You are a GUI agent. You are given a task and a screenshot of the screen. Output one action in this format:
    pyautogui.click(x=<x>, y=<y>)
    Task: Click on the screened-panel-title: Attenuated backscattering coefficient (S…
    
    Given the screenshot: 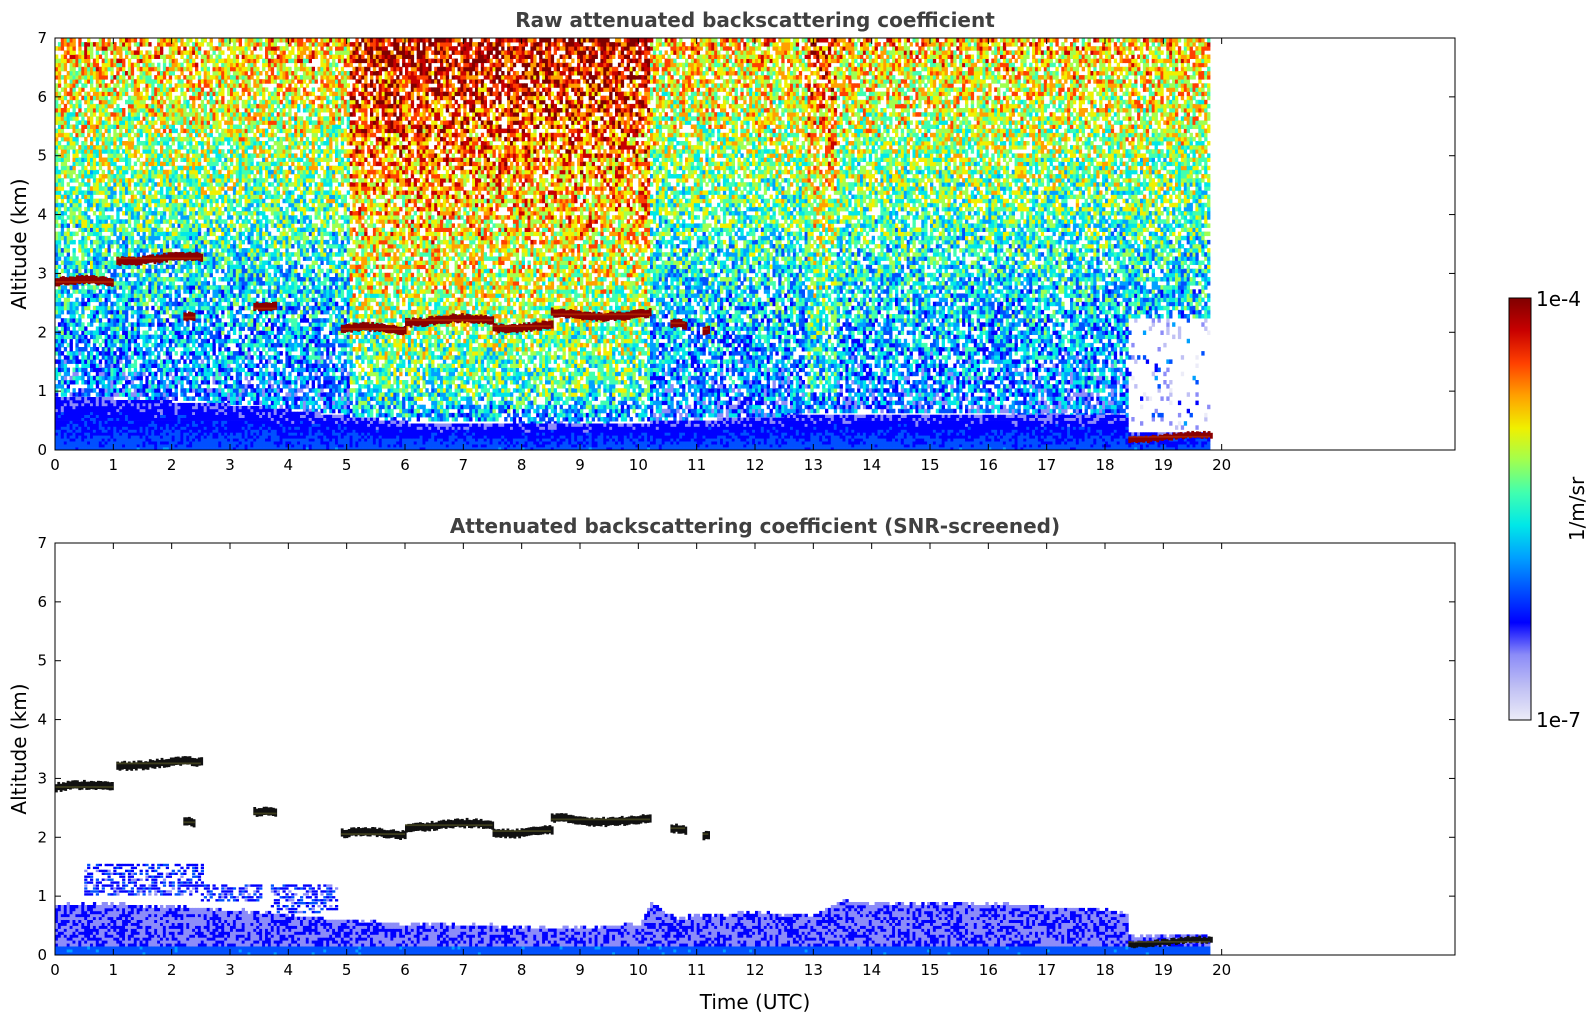 What is the action you would take?
    pyautogui.click(x=755, y=526)
    